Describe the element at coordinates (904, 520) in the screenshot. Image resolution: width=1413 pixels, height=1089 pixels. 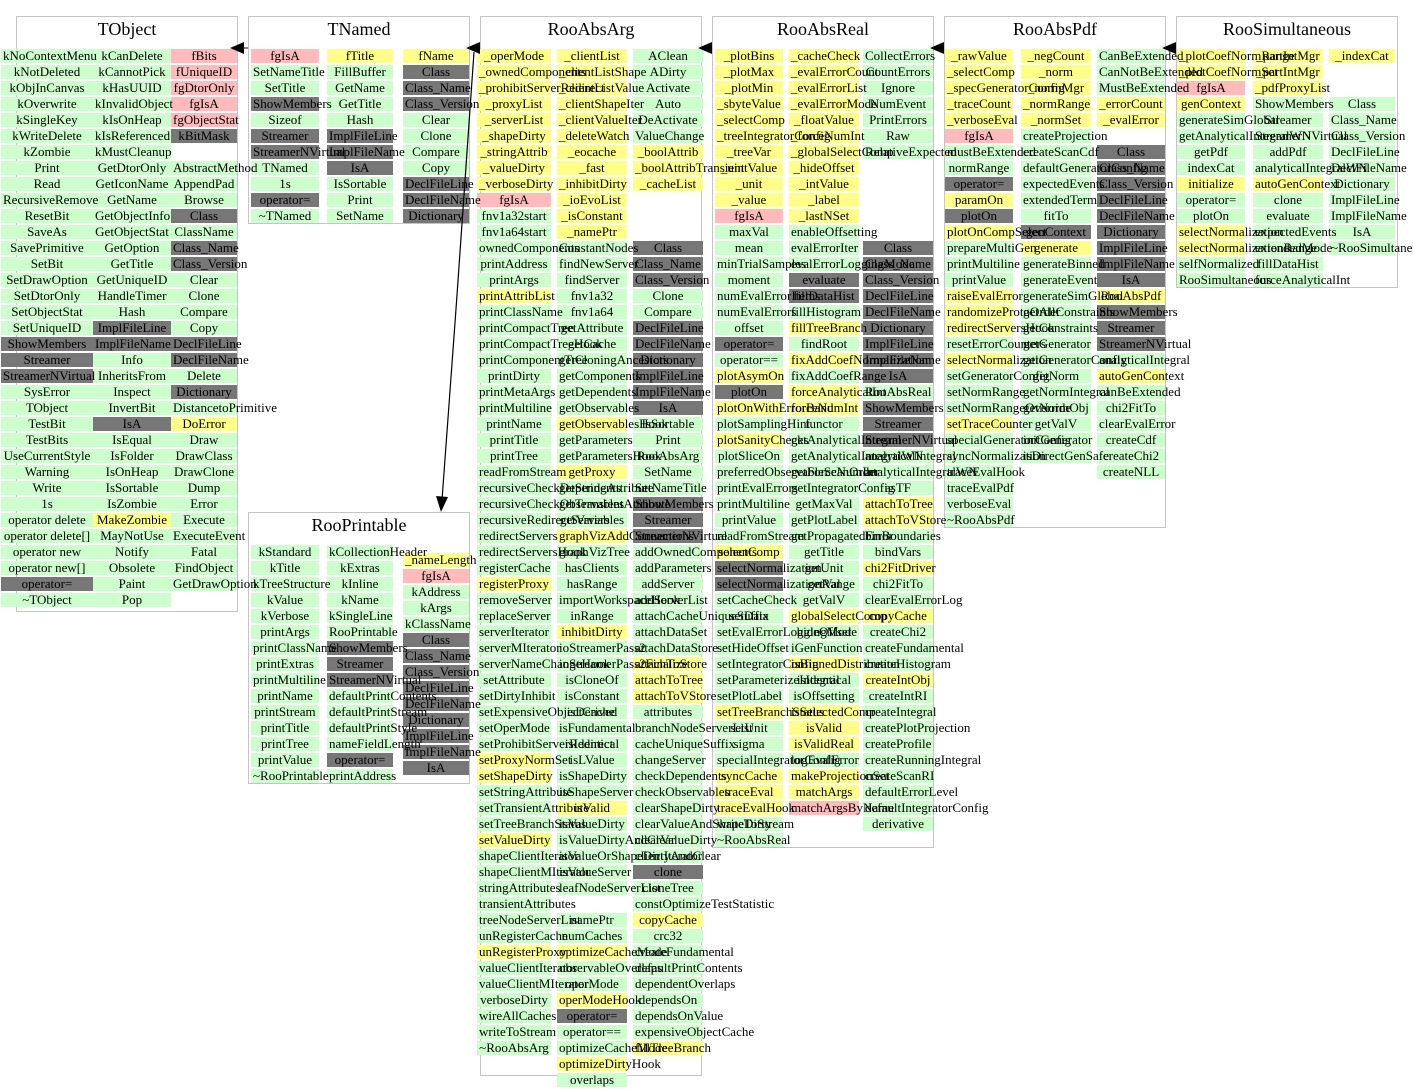
I see `member-protected: attachToVStore` at that location.